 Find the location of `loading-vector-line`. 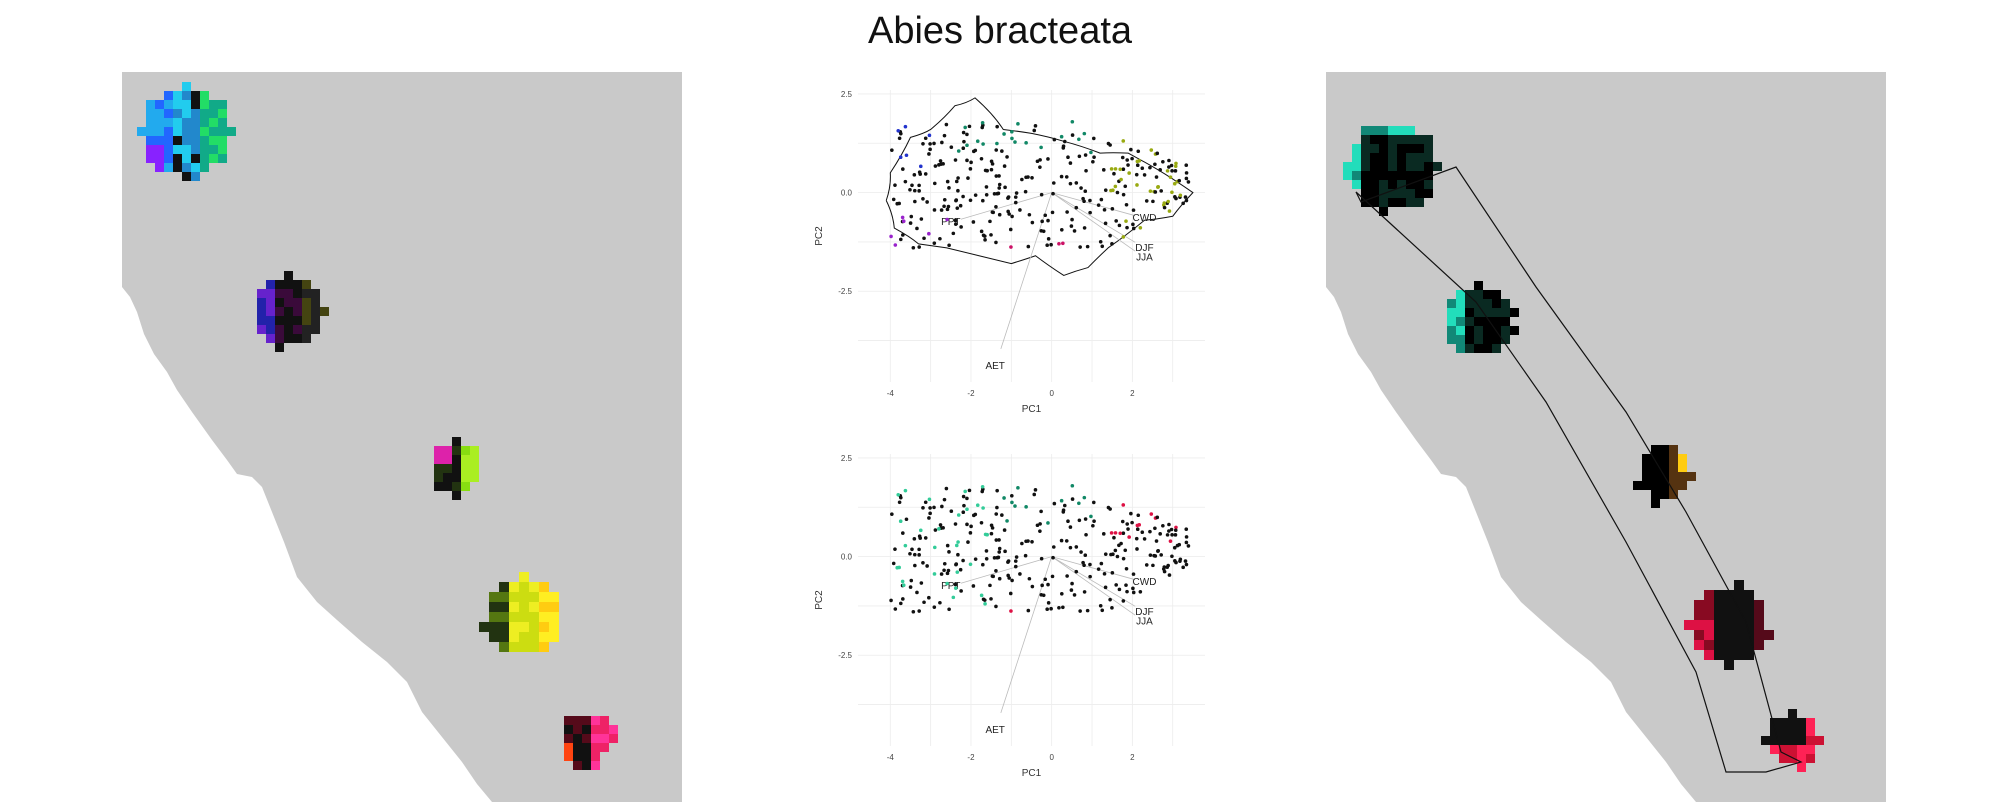

loading-vector-line is located at coordinates (1006, 206).